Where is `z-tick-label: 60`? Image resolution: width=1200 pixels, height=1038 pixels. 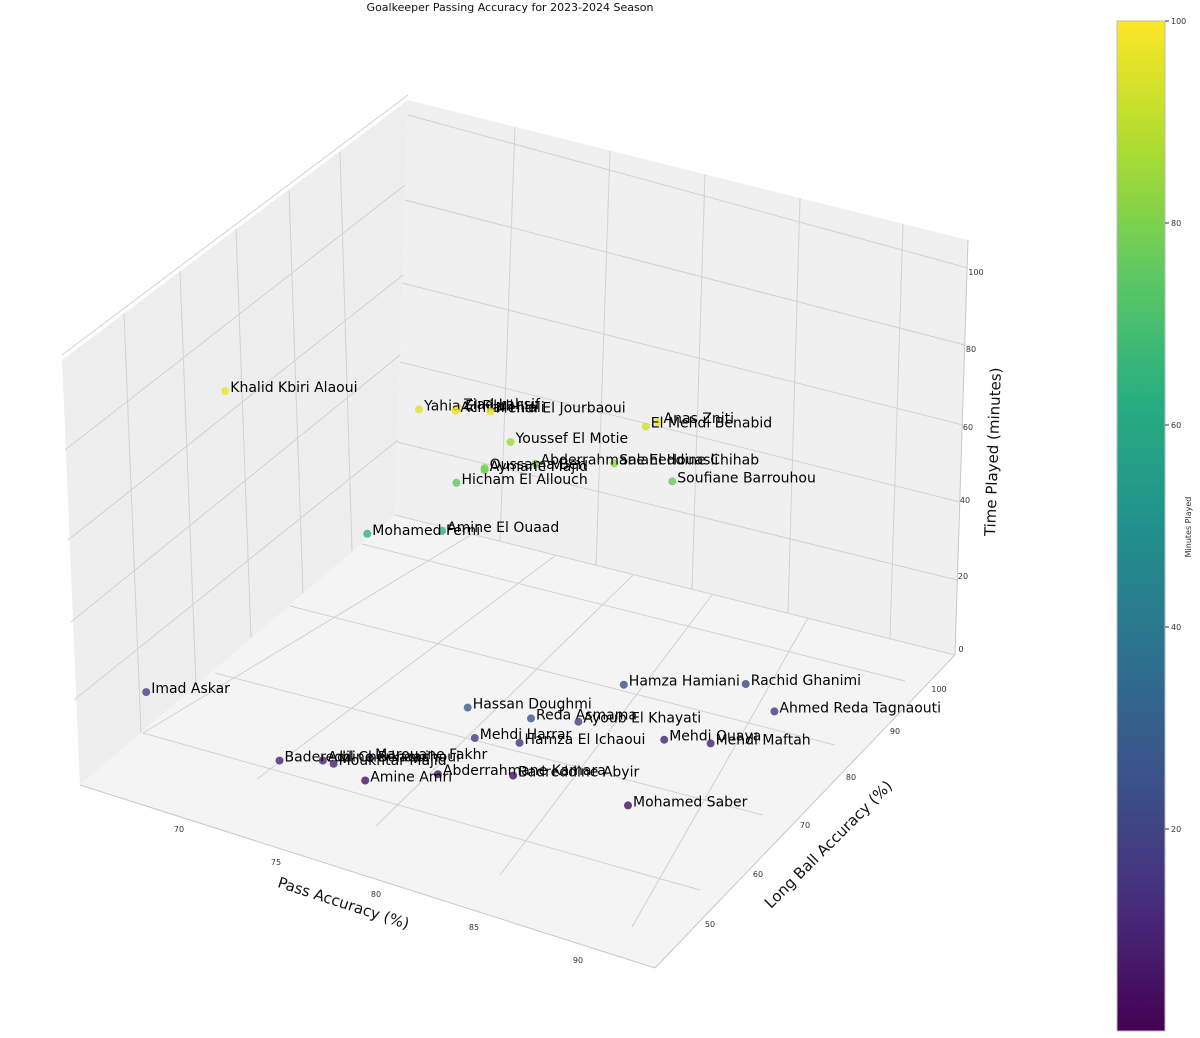 z-tick-label: 60 is located at coordinates (968, 427).